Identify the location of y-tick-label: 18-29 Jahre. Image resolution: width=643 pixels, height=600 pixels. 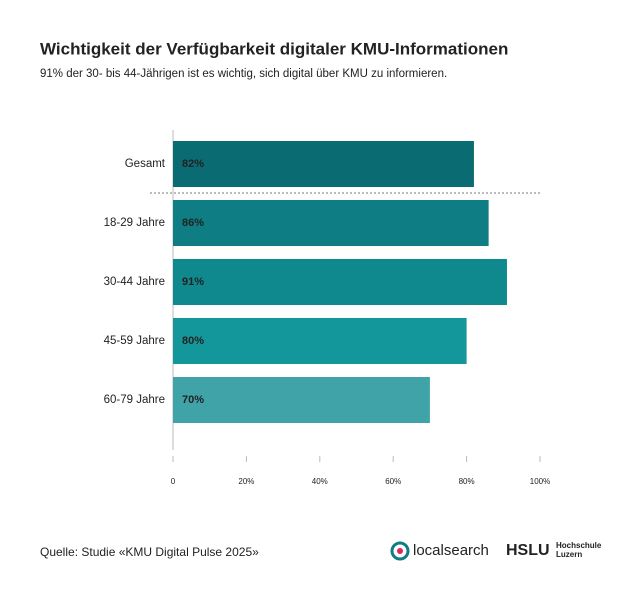
(134, 223).